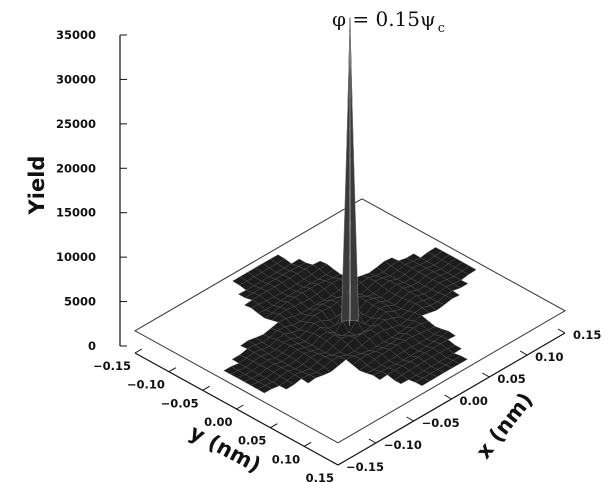 This screenshot has width=611, height=482. What do you see at coordinates (441, 28) in the screenshot?
I see `chart-title-subscript: c` at bounding box center [441, 28].